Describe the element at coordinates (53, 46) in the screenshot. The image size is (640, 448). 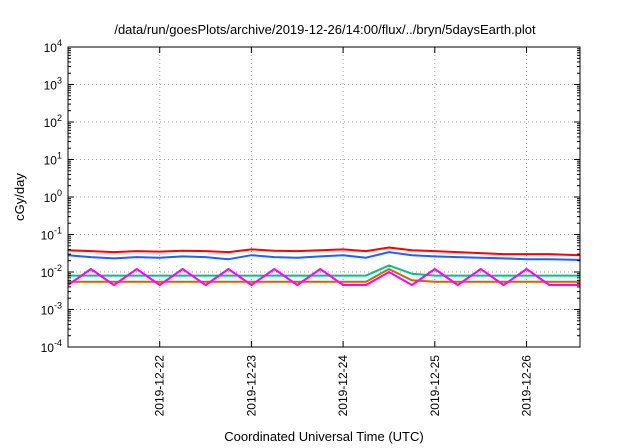
I see `y-tick-label: 10⁴` at that location.